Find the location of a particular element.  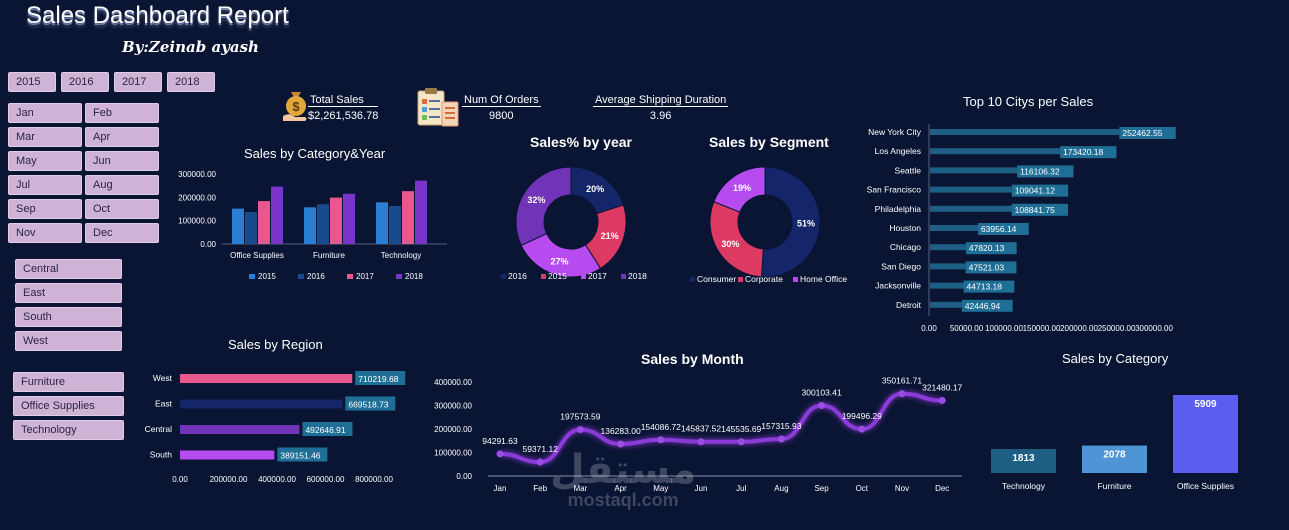

data-point-apr is located at coordinates (621, 444).